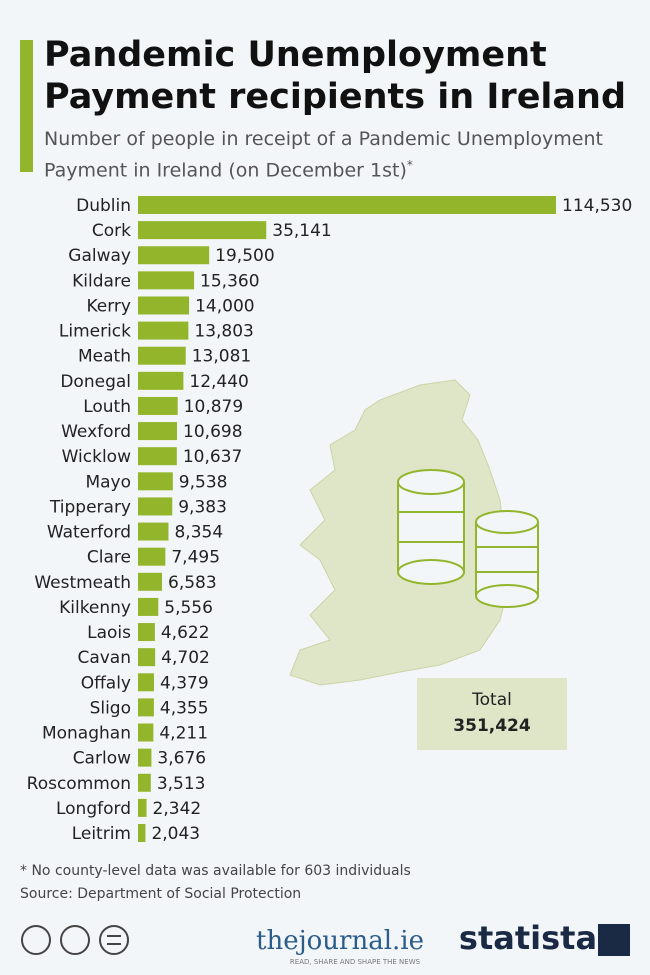 This screenshot has width=650, height=975. I want to click on category-label: Kildare, so click(101, 281).